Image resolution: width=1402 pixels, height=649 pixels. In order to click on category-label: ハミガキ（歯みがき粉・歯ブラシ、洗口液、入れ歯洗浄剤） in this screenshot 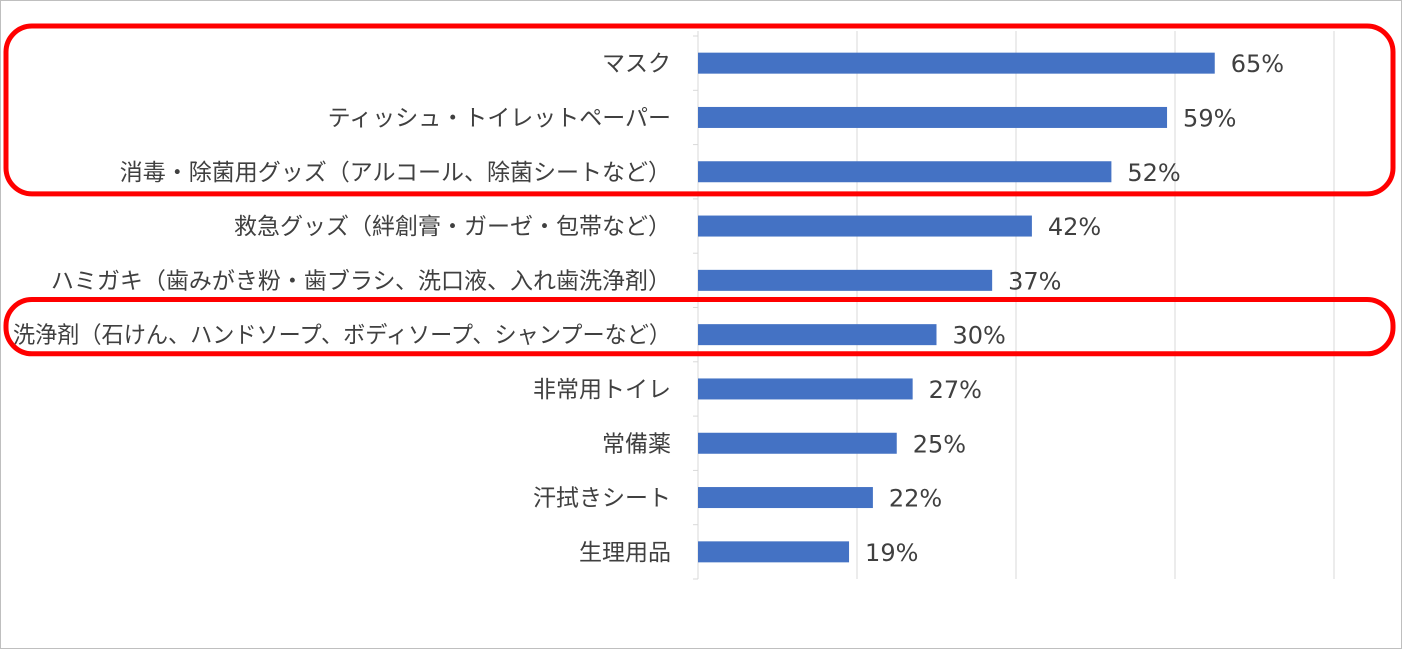, I will do `click(361, 281)`.